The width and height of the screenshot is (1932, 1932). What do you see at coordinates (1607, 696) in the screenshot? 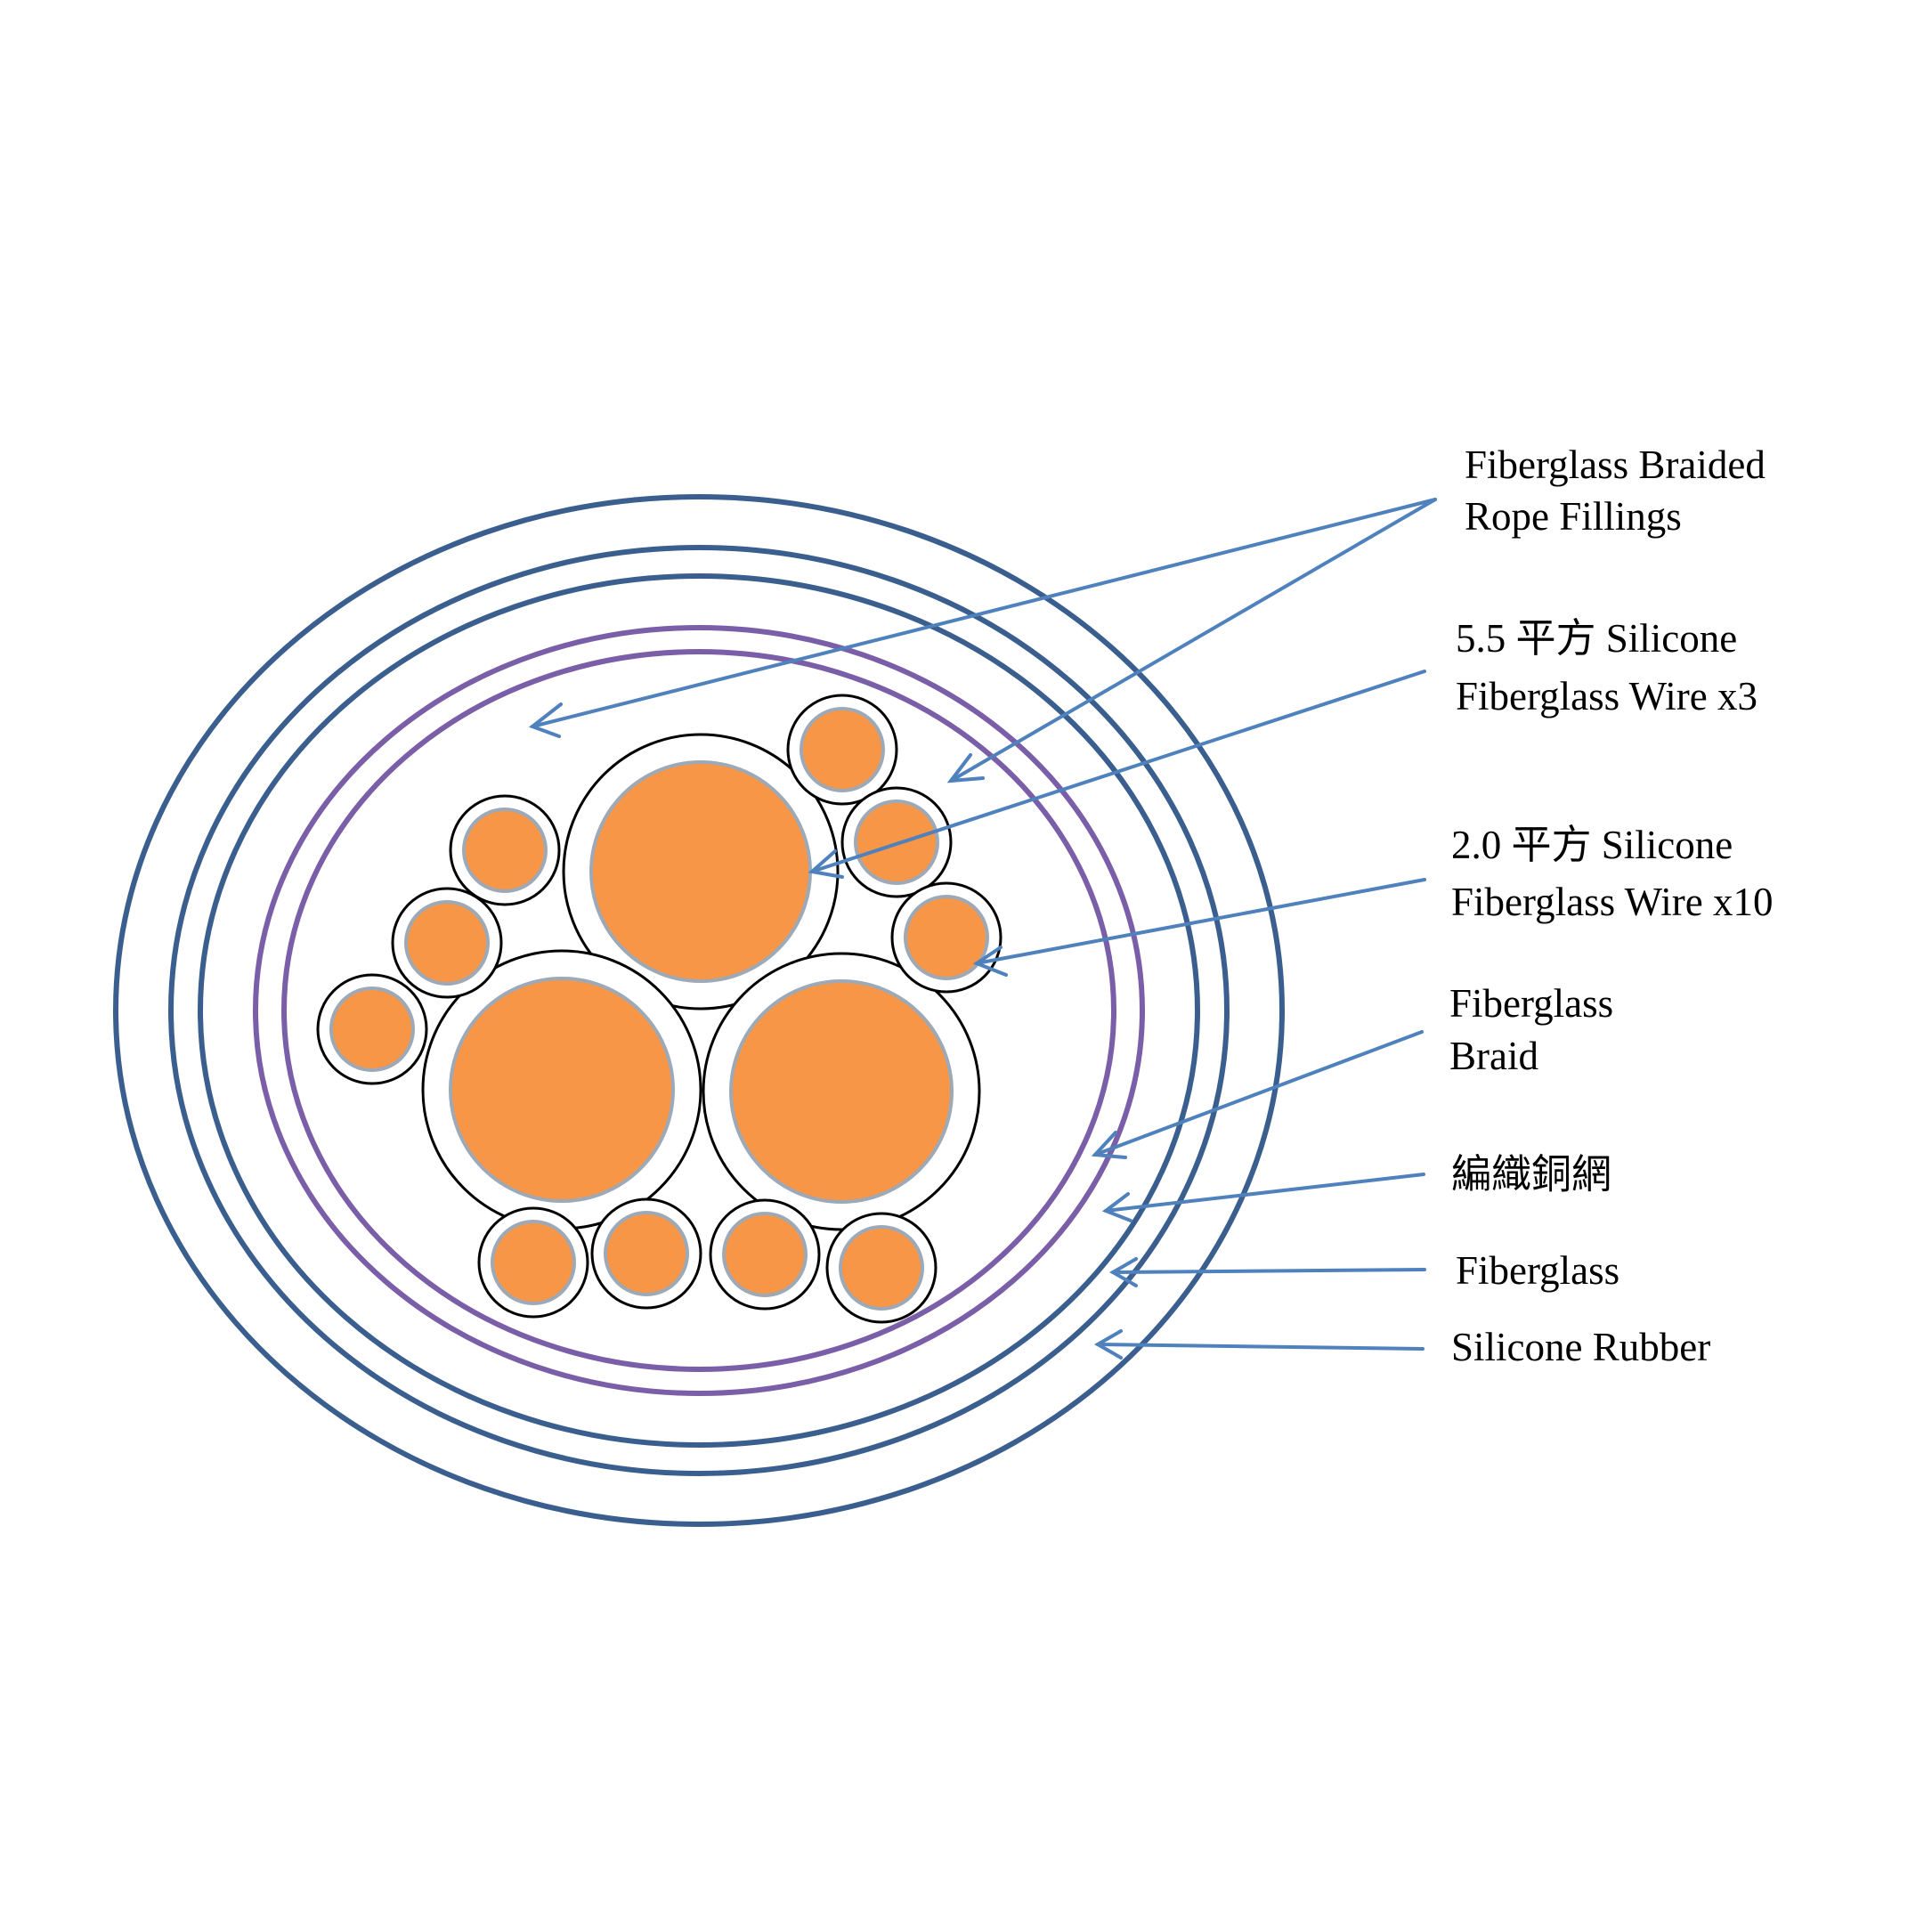
I see `label-wire-55-line2: Fiberglass Wire x3` at bounding box center [1607, 696].